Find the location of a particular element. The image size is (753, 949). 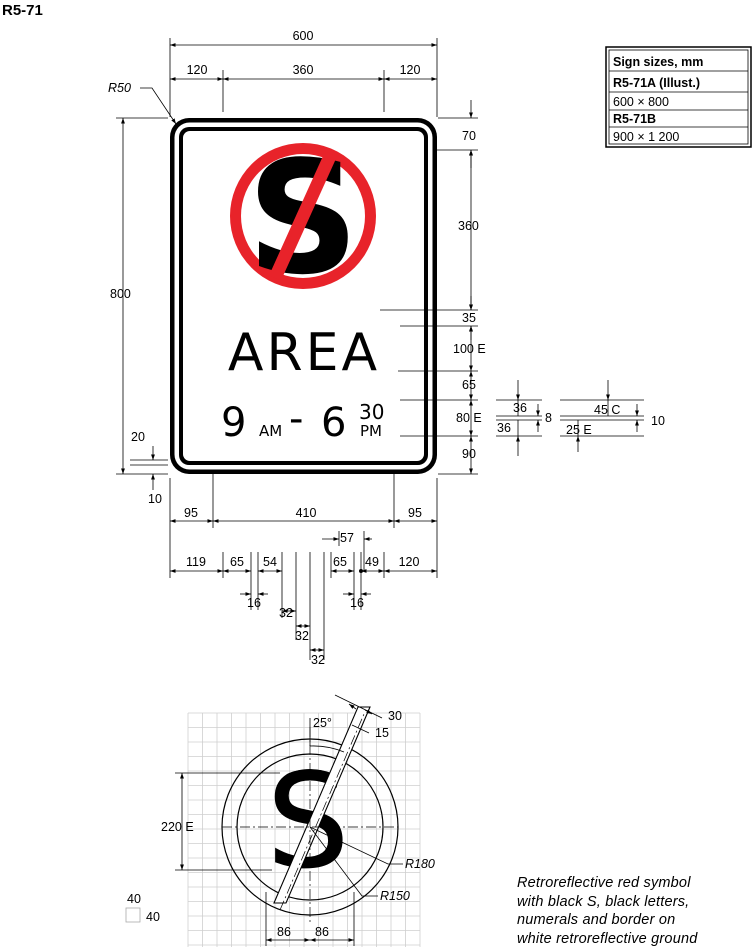

dim-v-letters: 100 E is located at coordinates (469, 349).